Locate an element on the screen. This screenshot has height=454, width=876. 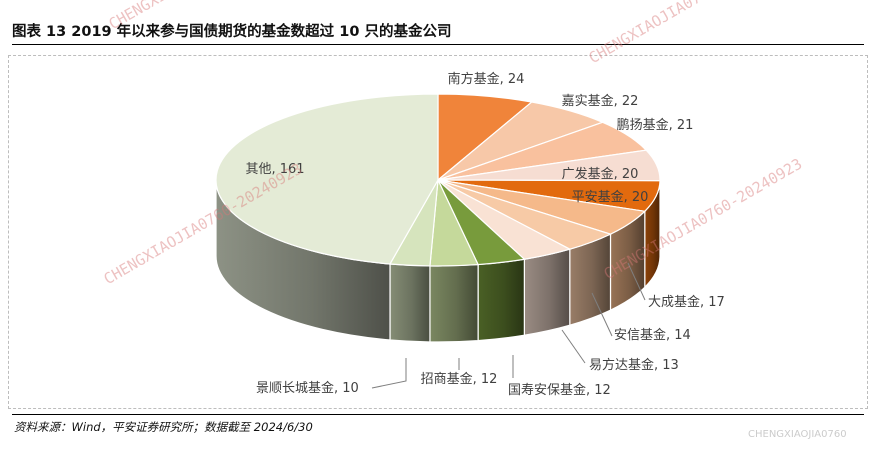
figure-header: 图表 13 2019 年以来参与国债期货的基金数超过 10 只的基金公司 is located at coordinates (438, 31).